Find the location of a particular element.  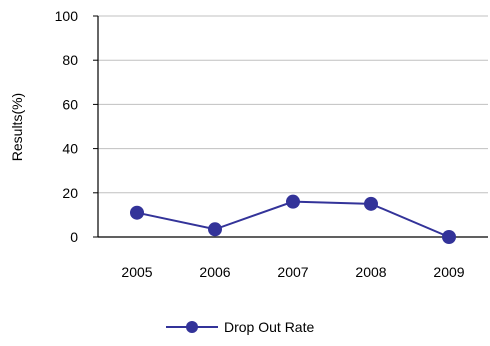

y-tick-label: 80 is located at coordinates (70, 60).